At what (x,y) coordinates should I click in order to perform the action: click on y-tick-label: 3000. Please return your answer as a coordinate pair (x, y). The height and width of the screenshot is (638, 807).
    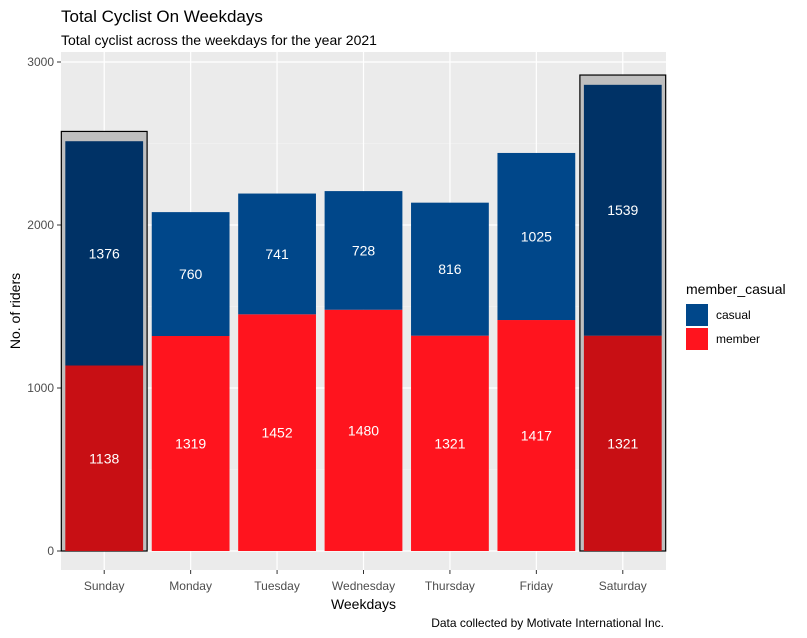
    Looking at the image, I should click on (40, 62).